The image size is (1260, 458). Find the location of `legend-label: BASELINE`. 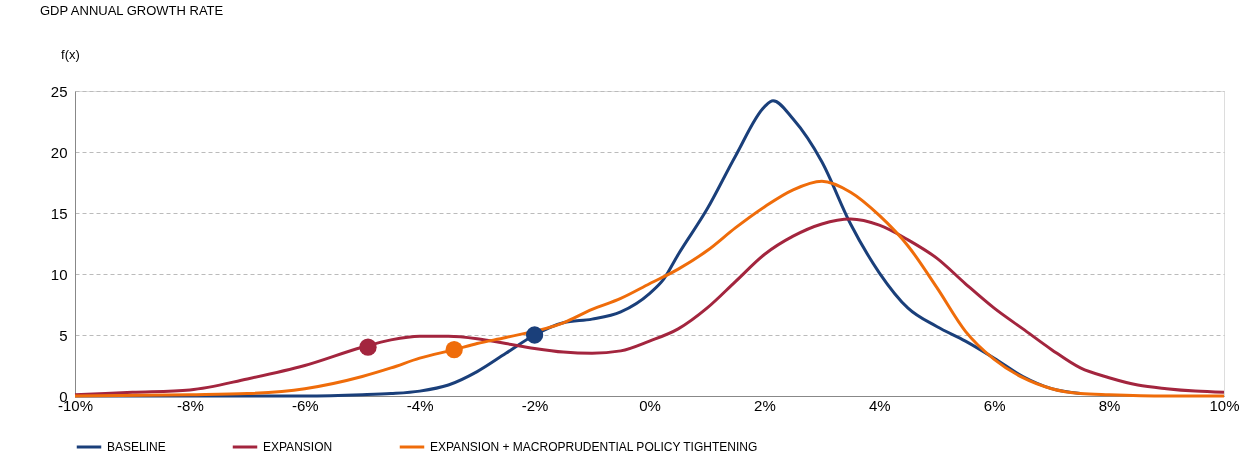

legend-label: BASELINE is located at coordinates (136, 447).